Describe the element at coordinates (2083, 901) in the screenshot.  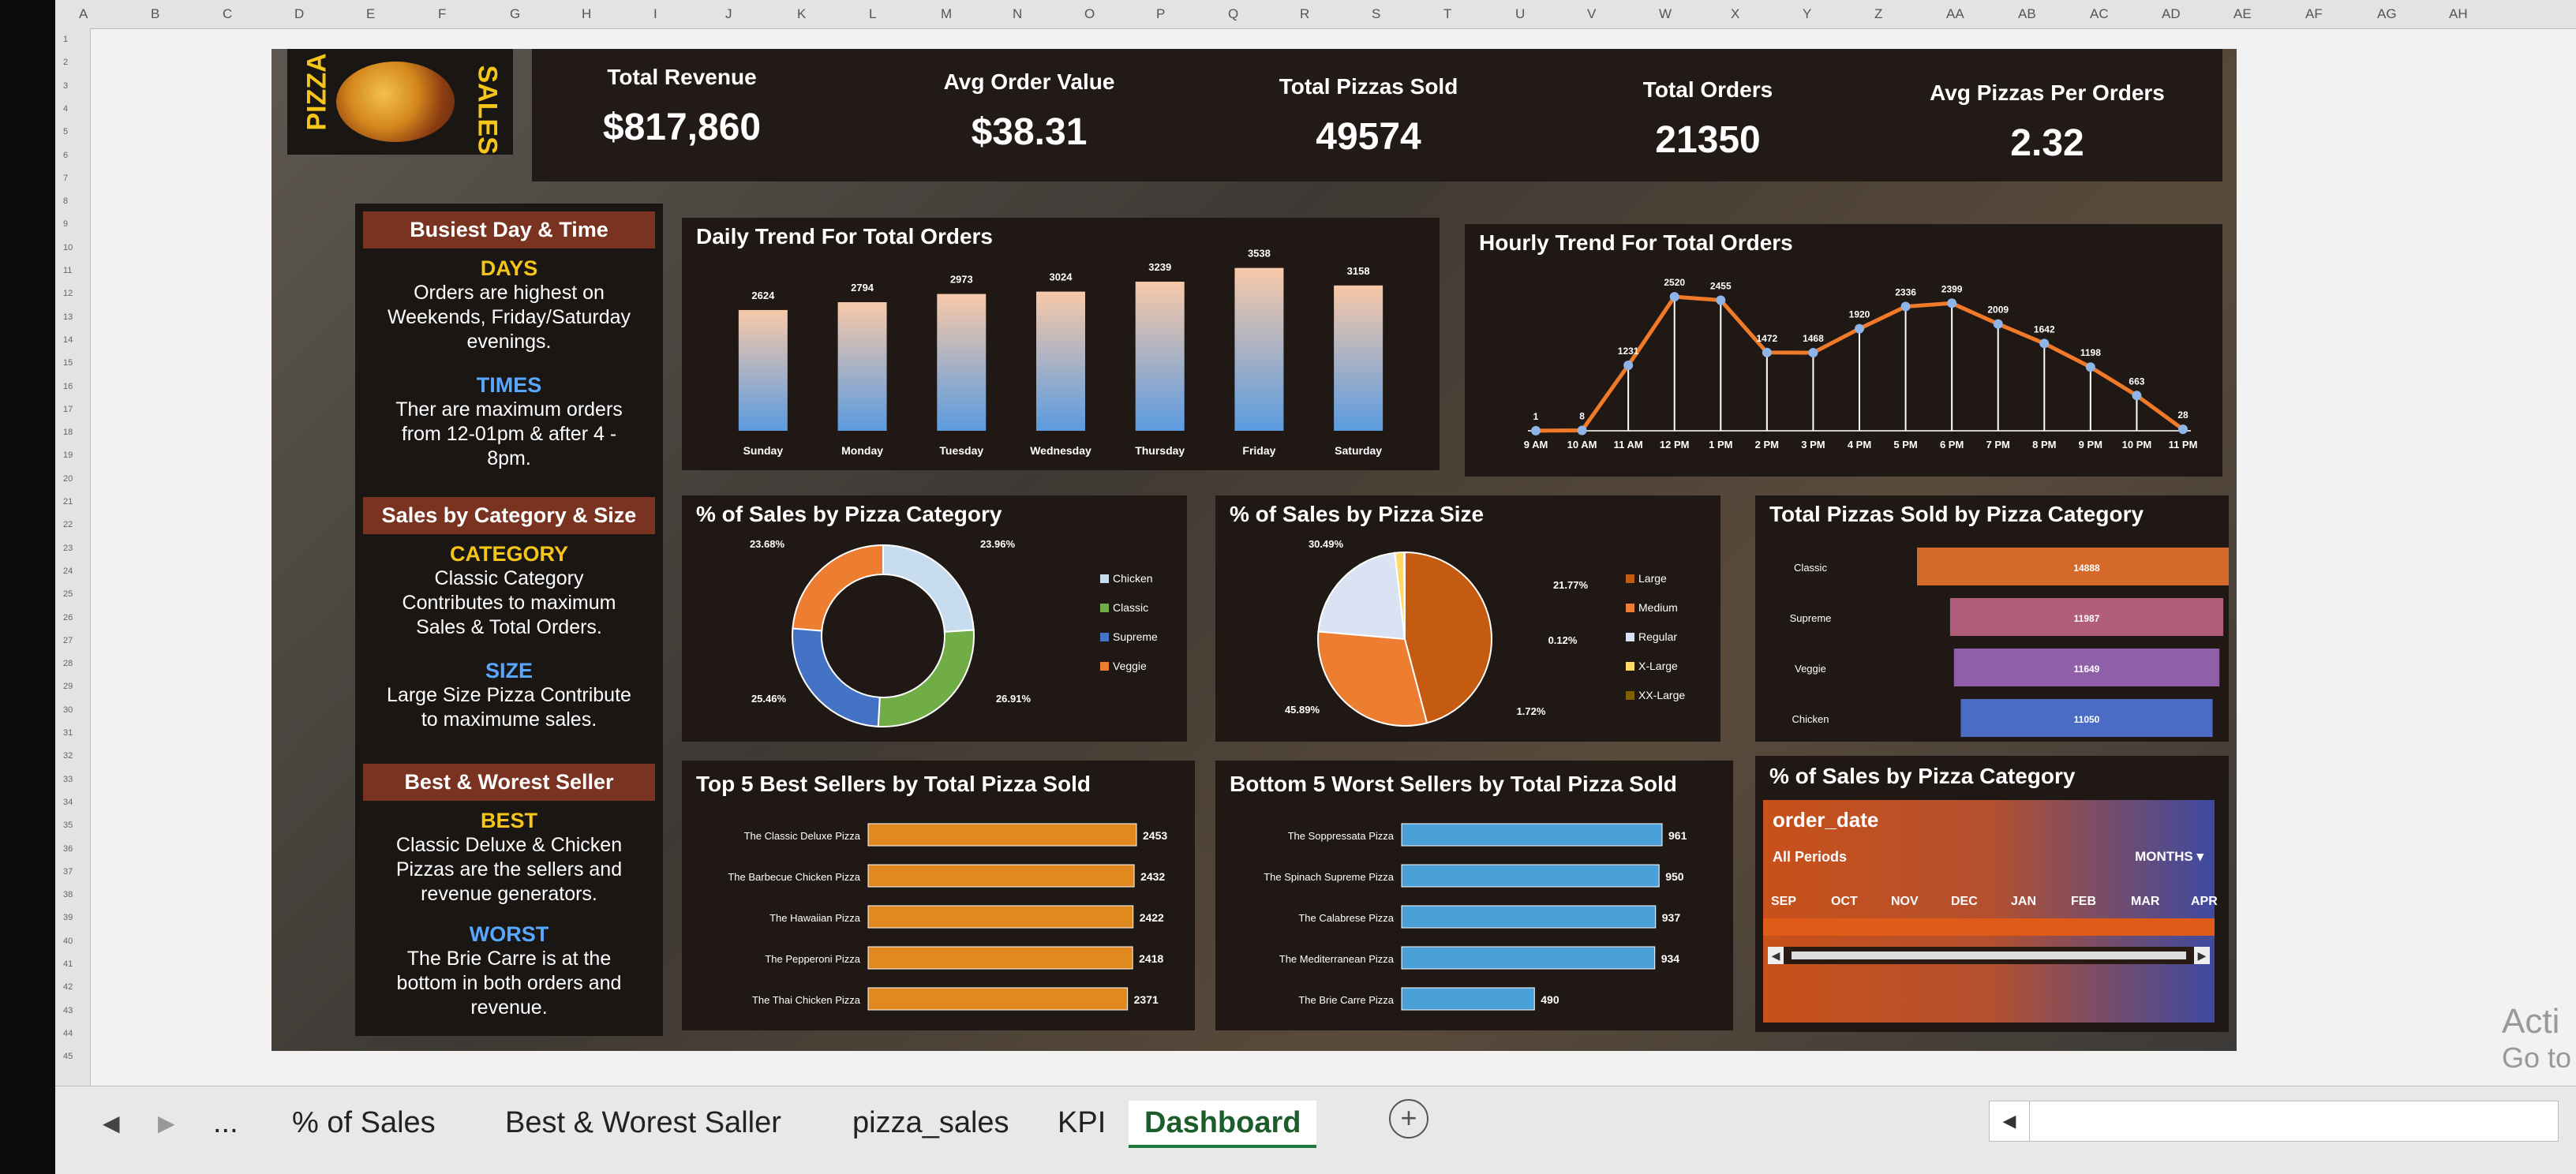
I see `timeline-month: FEB` at that location.